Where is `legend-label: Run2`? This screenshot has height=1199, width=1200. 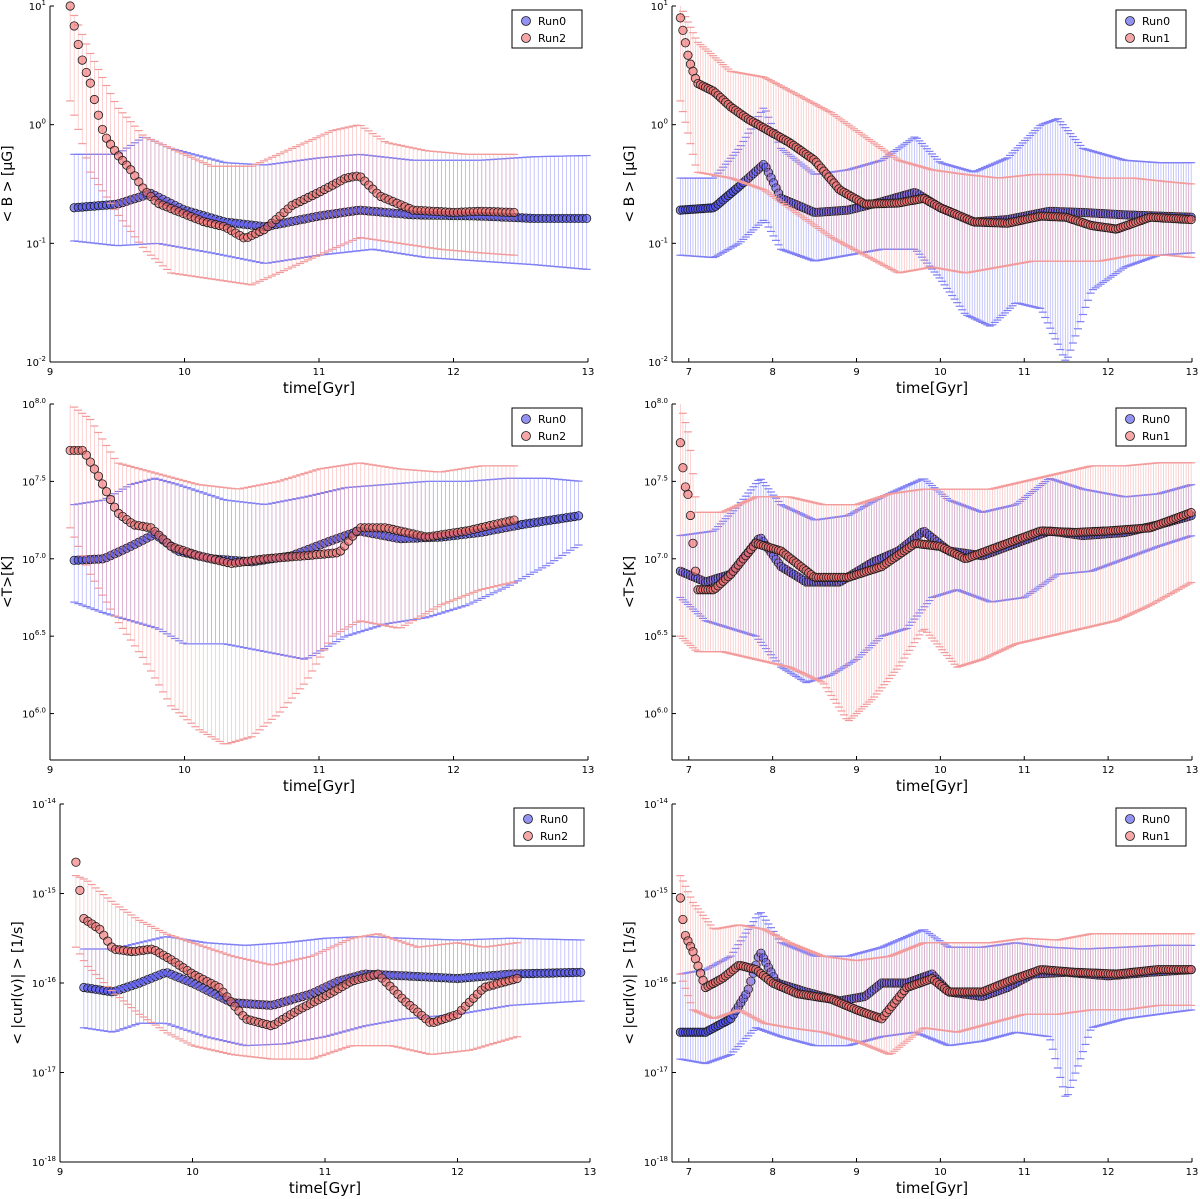 legend-label: Run2 is located at coordinates (552, 436).